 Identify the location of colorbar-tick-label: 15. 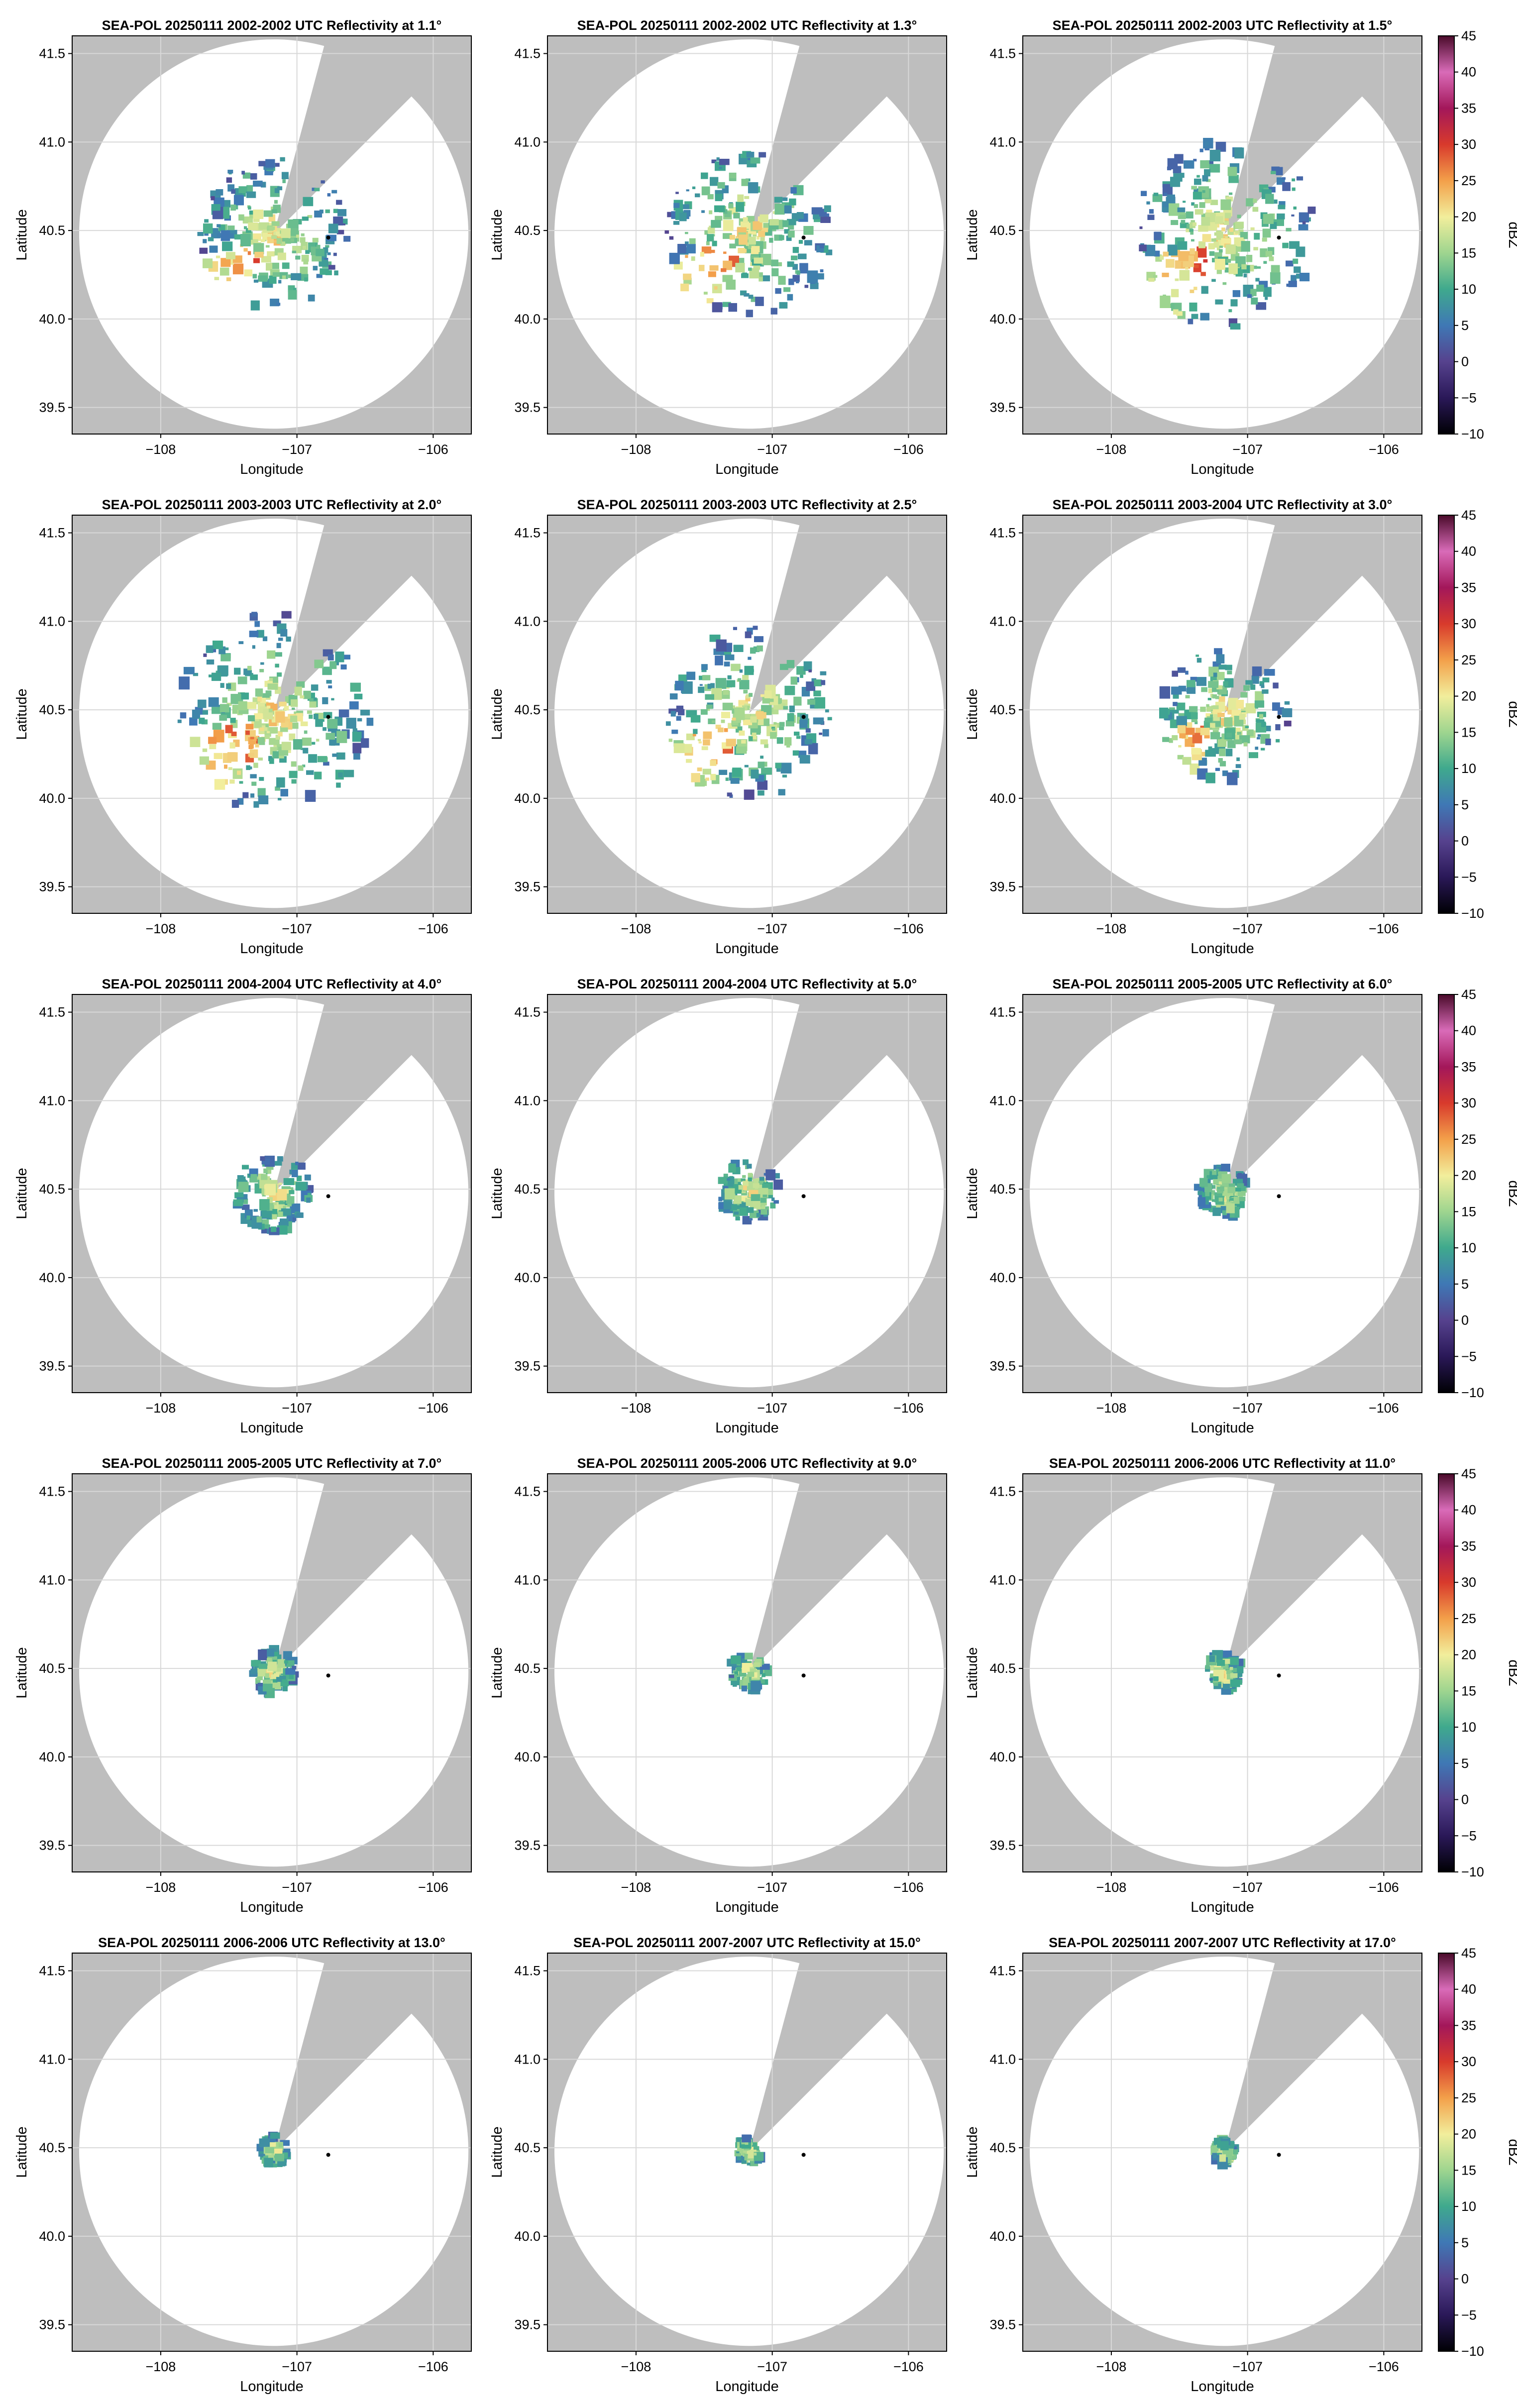
(1468, 2170).